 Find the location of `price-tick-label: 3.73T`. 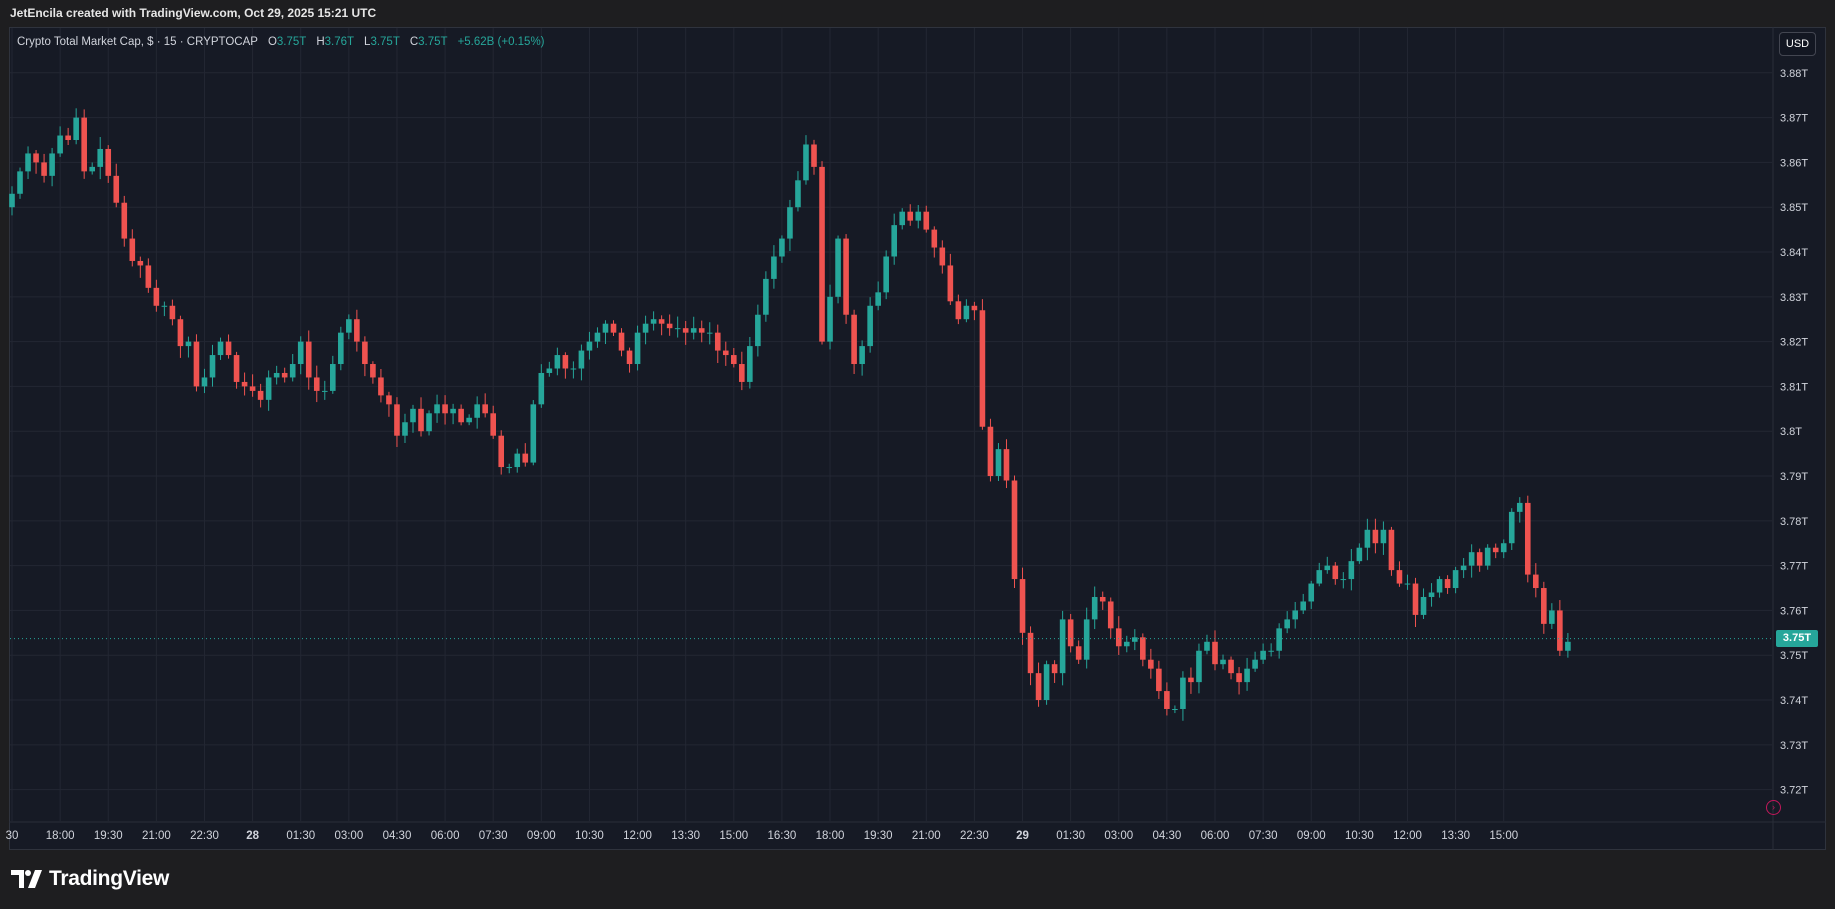

price-tick-label: 3.73T is located at coordinates (1794, 746).